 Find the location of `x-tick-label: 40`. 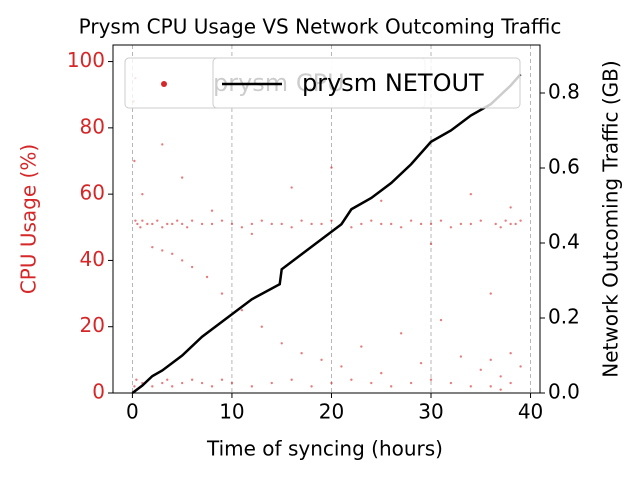

x-tick-label: 40 is located at coordinates (530, 412).